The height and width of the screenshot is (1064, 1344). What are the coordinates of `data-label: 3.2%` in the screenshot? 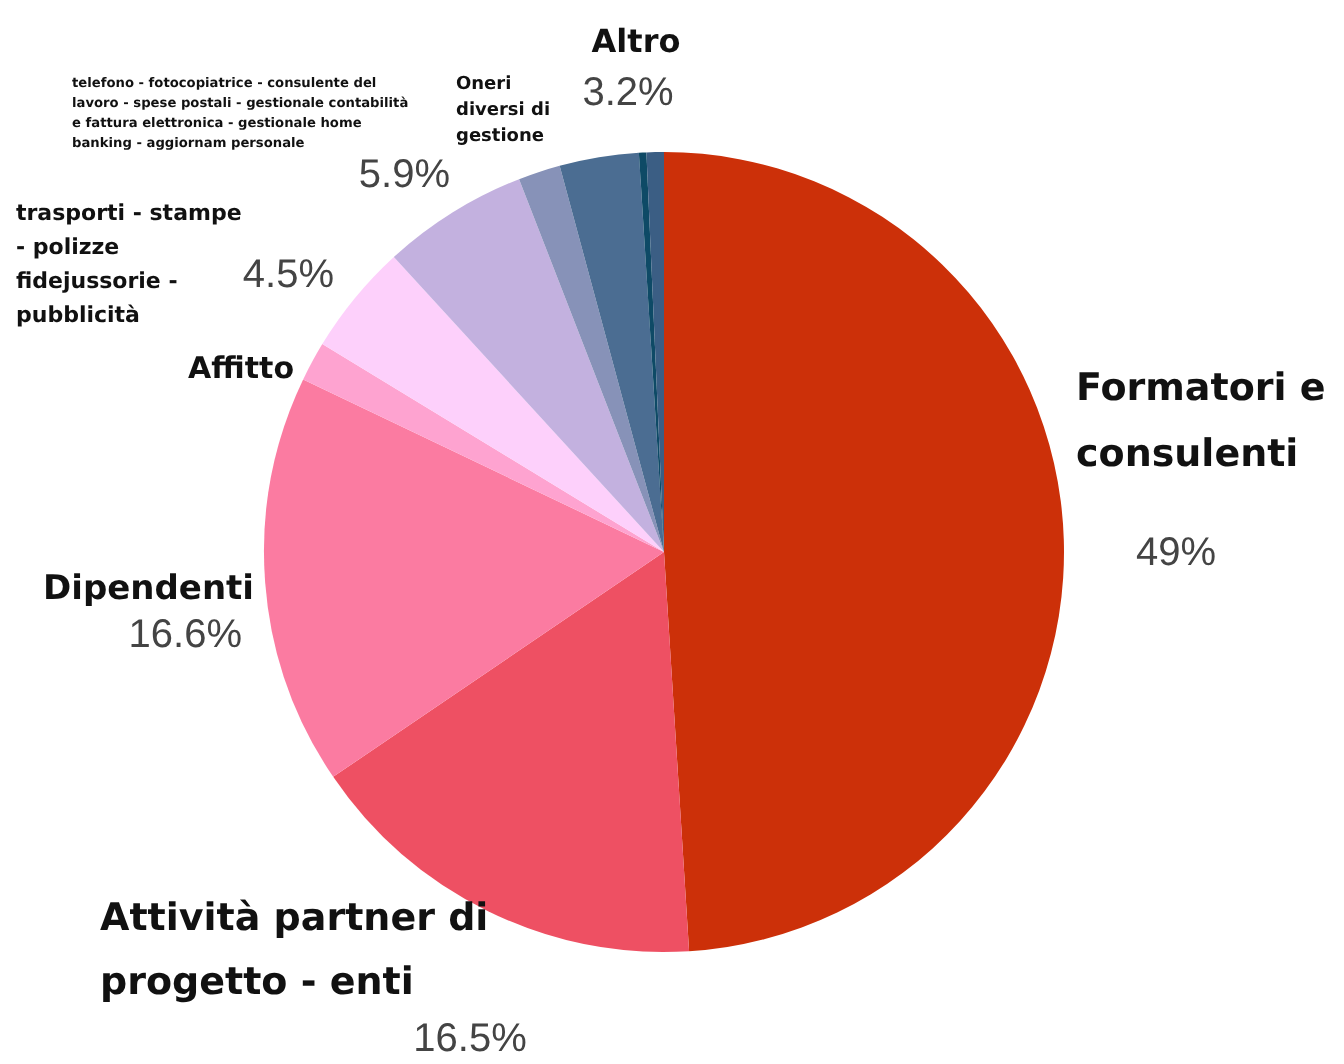 It's located at (628, 93).